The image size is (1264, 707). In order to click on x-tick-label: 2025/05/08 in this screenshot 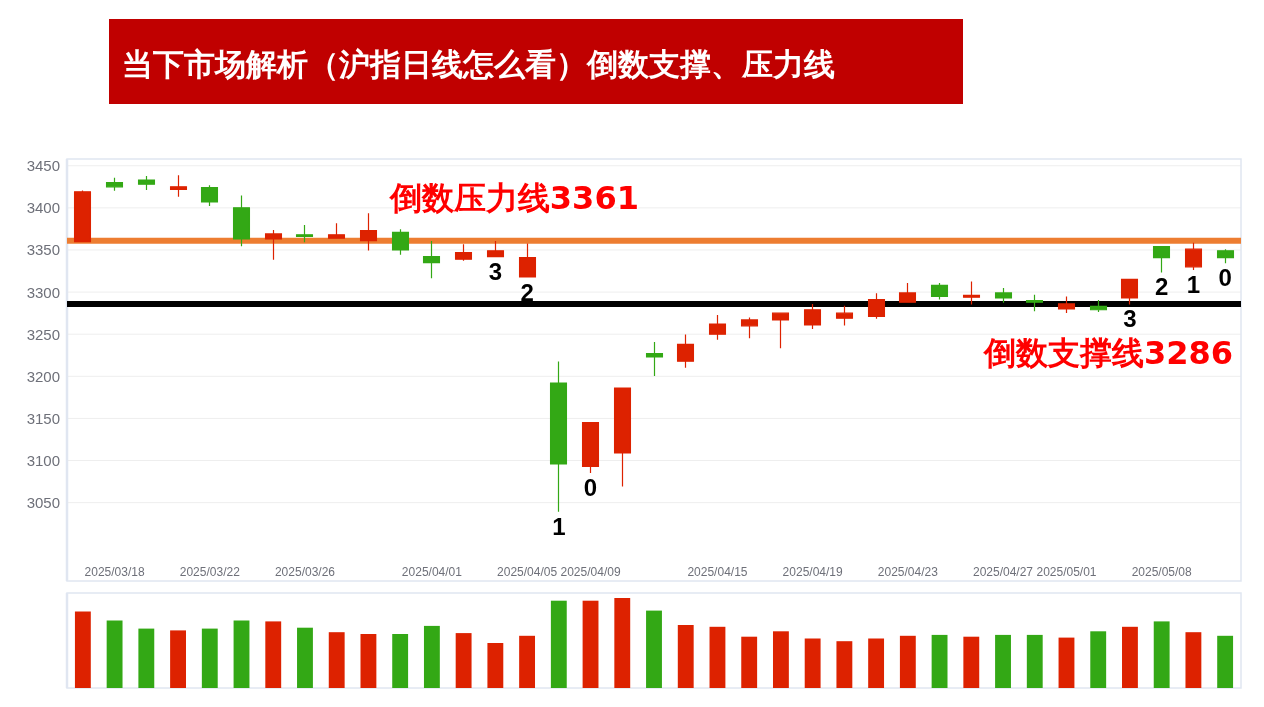, I will do `click(1162, 572)`.